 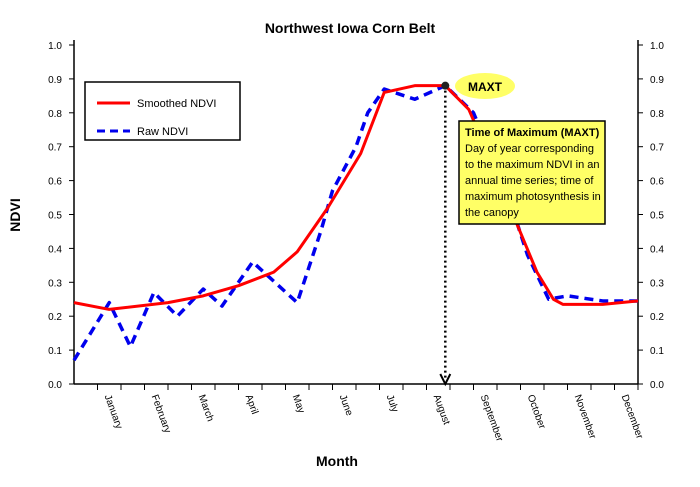 I want to click on x-tick-label-april: April, so click(x=251, y=404).